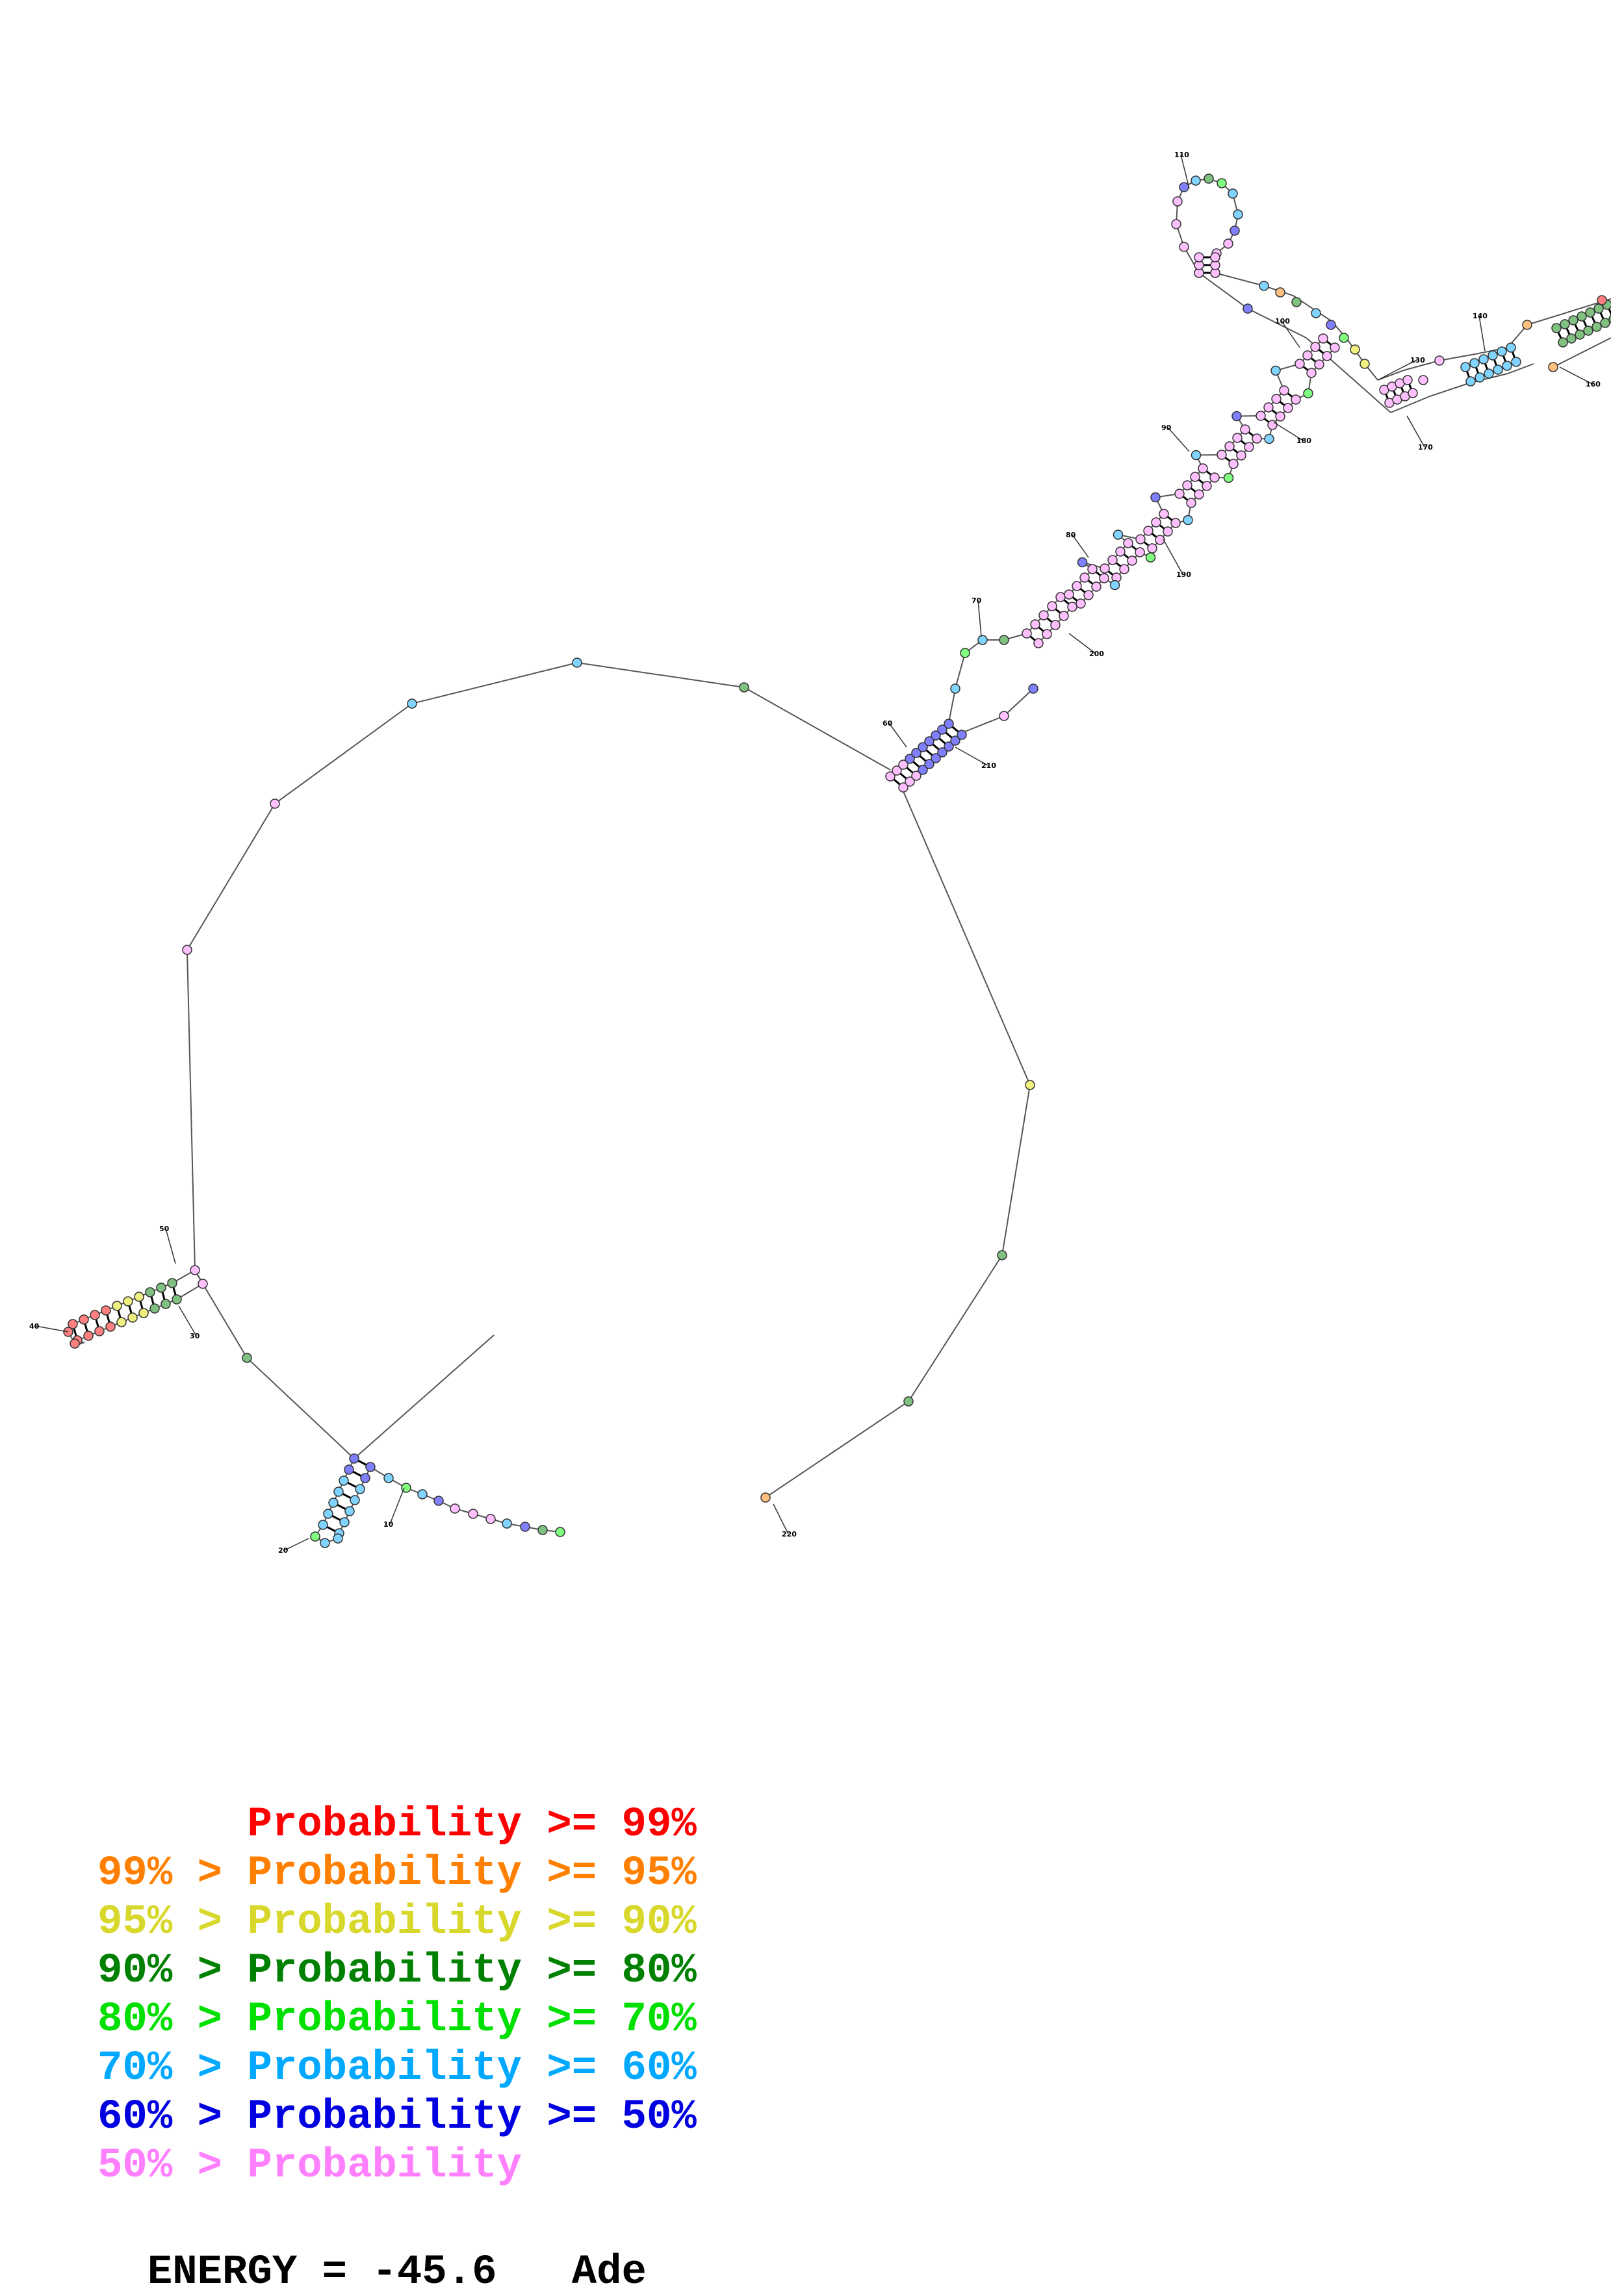  Describe the element at coordinates (1182, 155) in the screenshot. I see `nucleotide-number-label: 110` at that location.